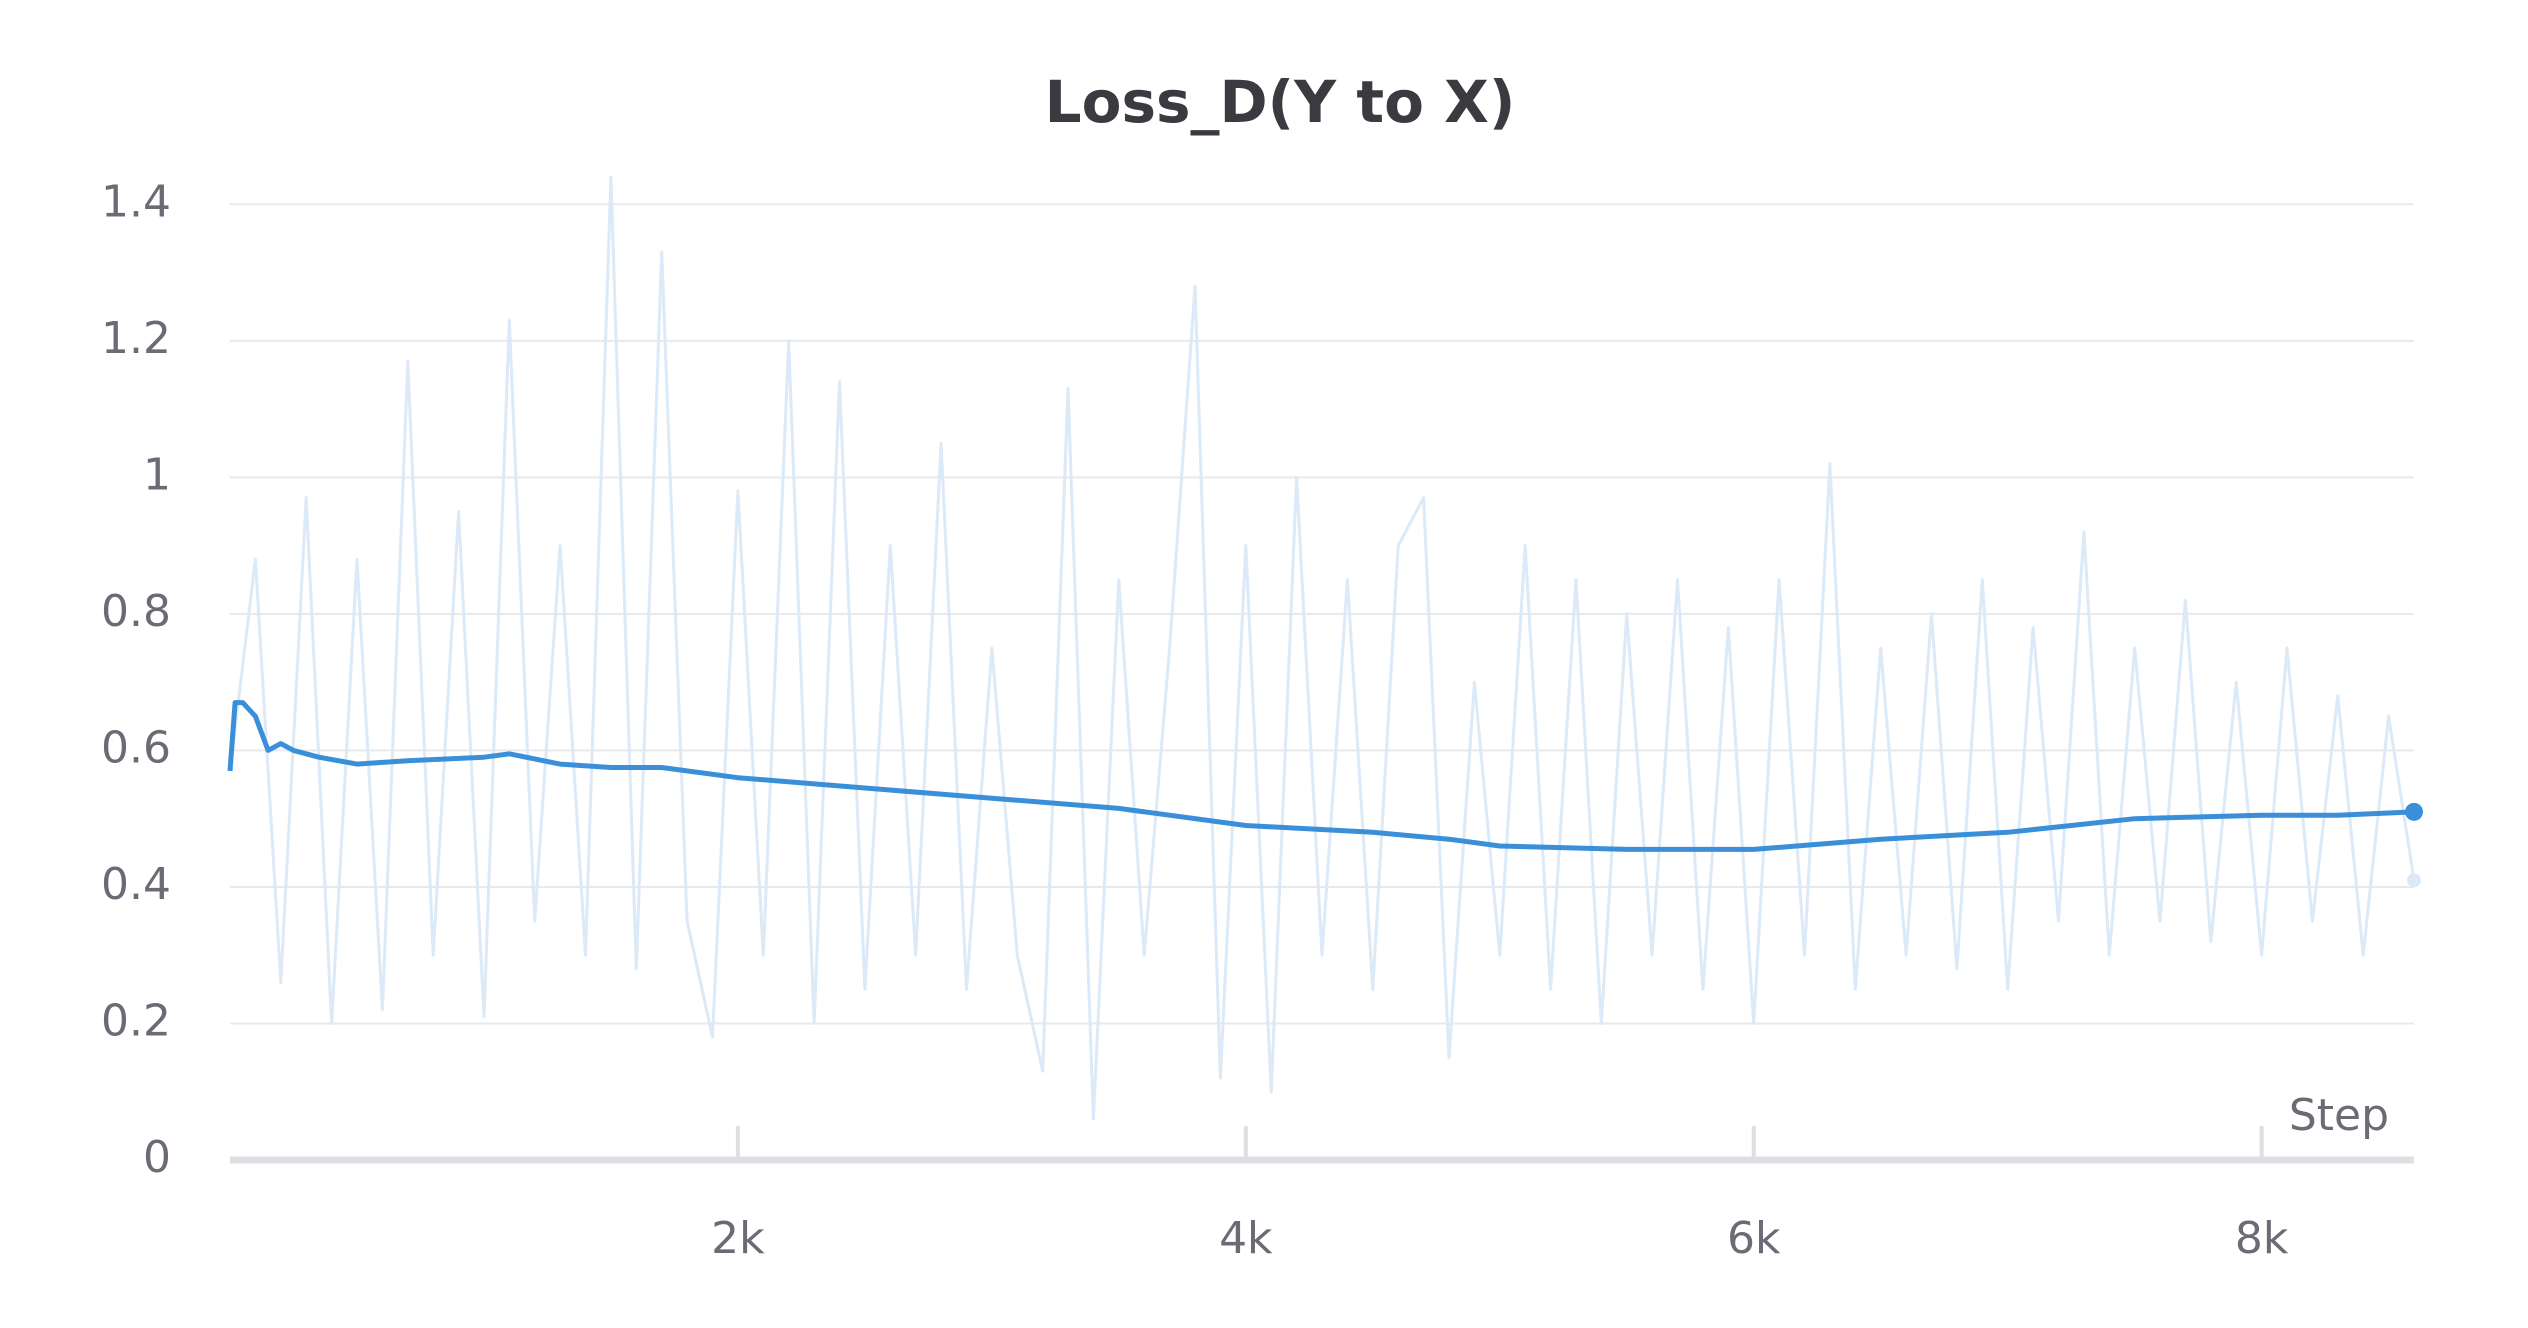  What do you see at coordinates (2339, 1115) in the screenshot?
I see `x-axis-label: Step` at bounding box center [2339, 1115].